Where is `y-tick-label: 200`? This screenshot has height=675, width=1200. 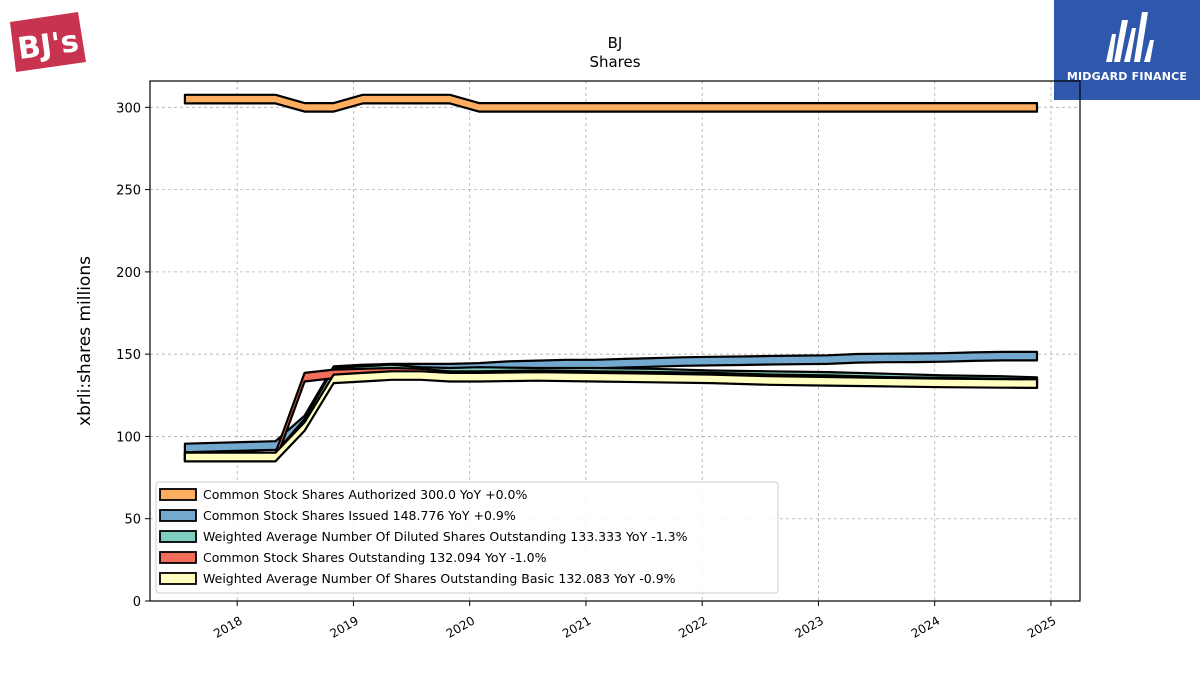
y-tick-label: 200 is located at coordinates (128, 273).